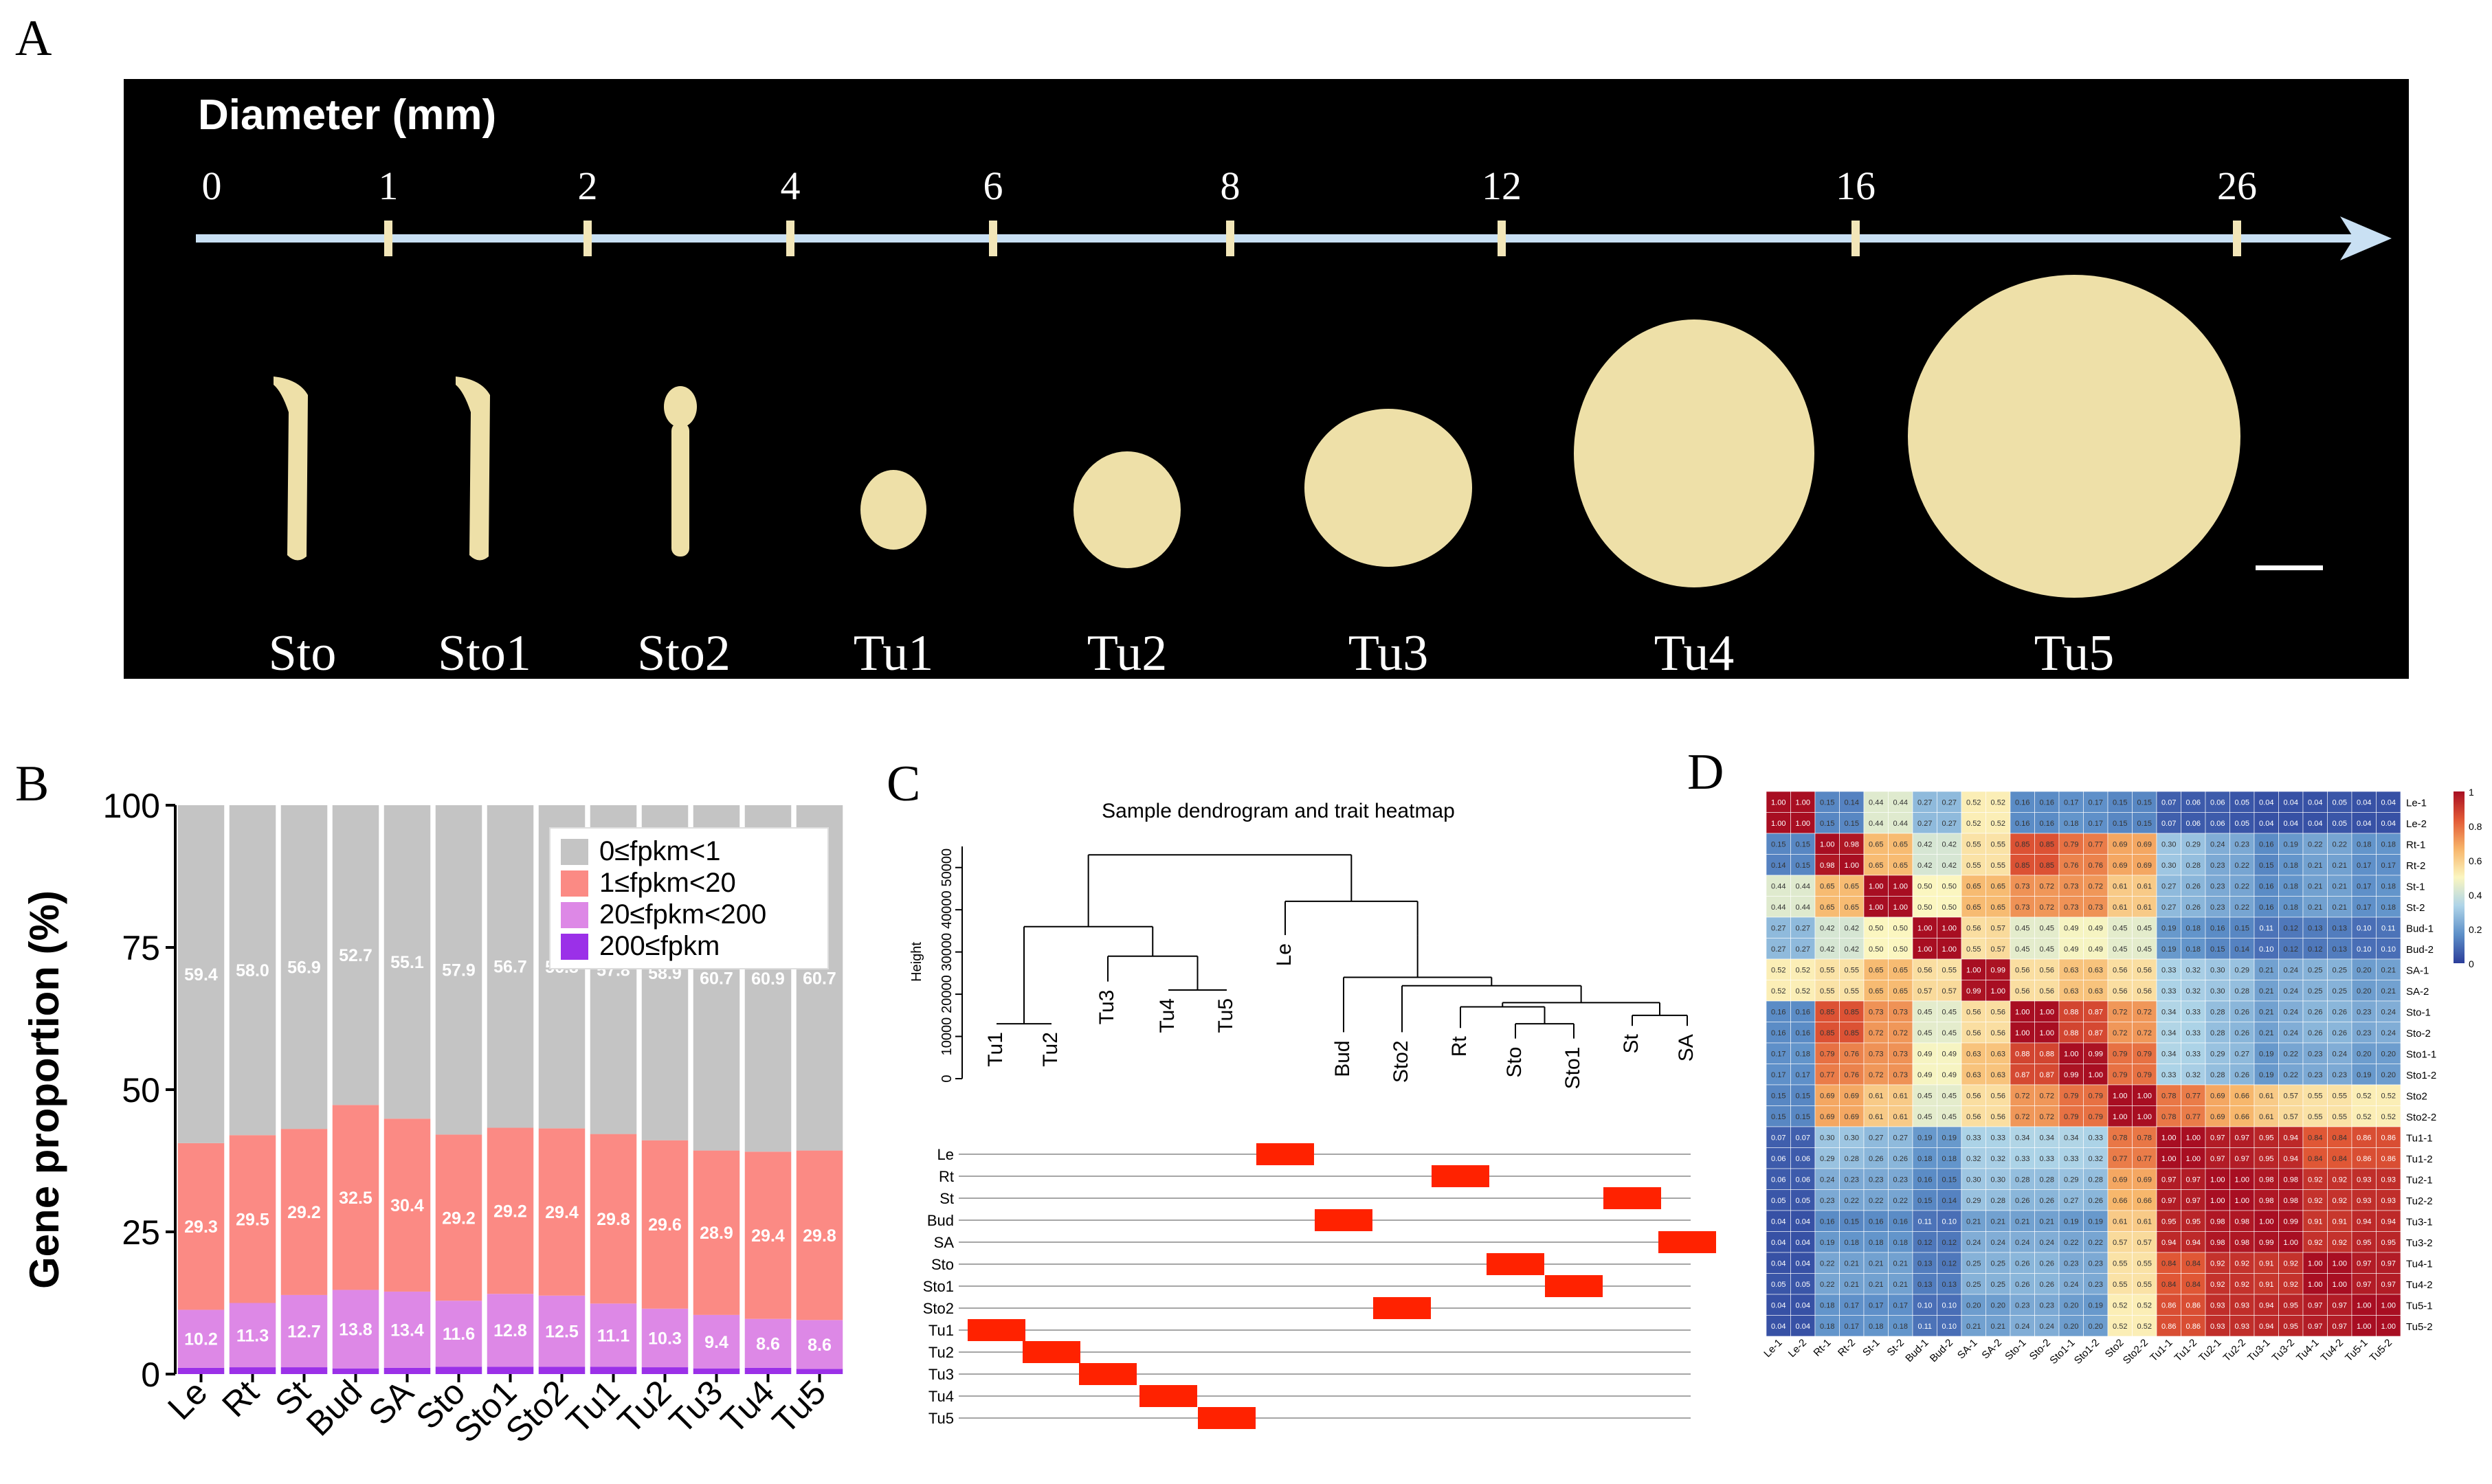 The image size is (2492, 1484). What do you see at coordinates (2475, 929) in the screenshot?
I see `legend-tick-label: 0.2` at bounding box center [2475, 929].